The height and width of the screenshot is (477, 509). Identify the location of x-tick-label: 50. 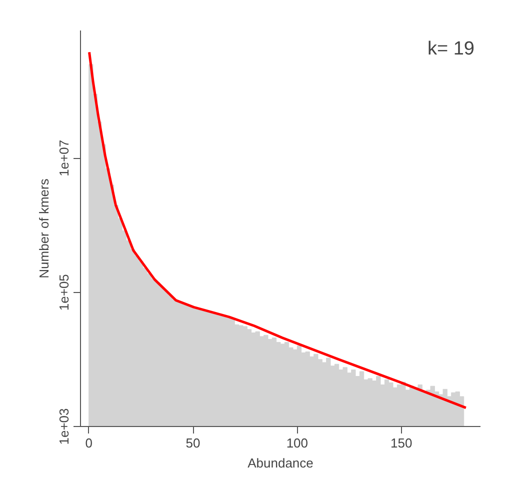
(193, 443).